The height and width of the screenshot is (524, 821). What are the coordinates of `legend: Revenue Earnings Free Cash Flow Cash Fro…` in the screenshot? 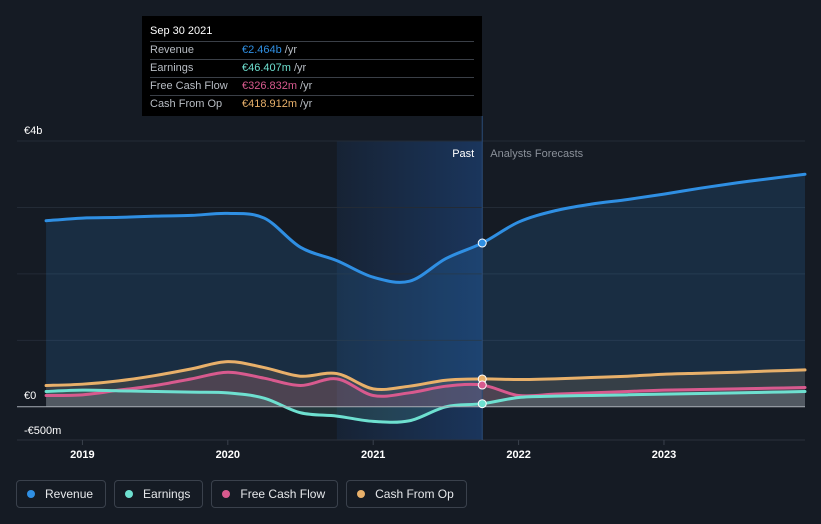 It's located at (241, 494).